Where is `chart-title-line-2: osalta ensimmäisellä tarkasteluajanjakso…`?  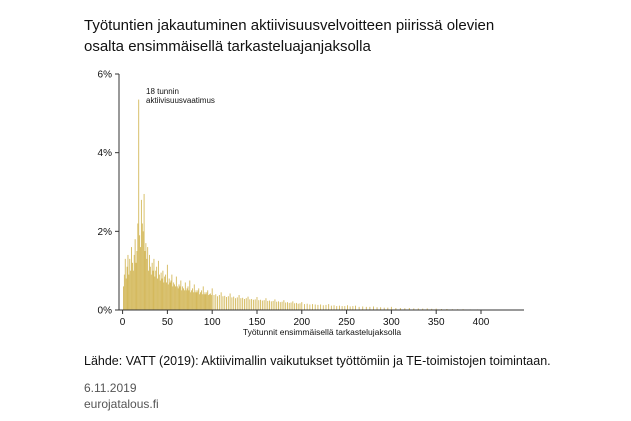 chart-title-line-2: osalta ensimmäisellä tarkasteluajanjakso… is located at coordinates (227, 46).